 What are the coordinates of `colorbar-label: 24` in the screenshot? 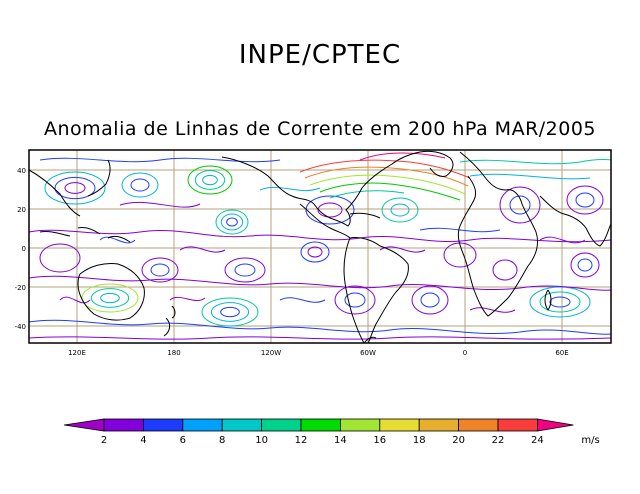 It's located at (537, 440).